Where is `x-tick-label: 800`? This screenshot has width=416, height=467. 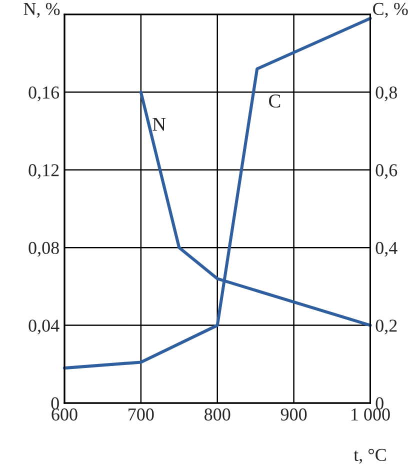 x-tick-label: 800 is located at coordinates (217, 414).